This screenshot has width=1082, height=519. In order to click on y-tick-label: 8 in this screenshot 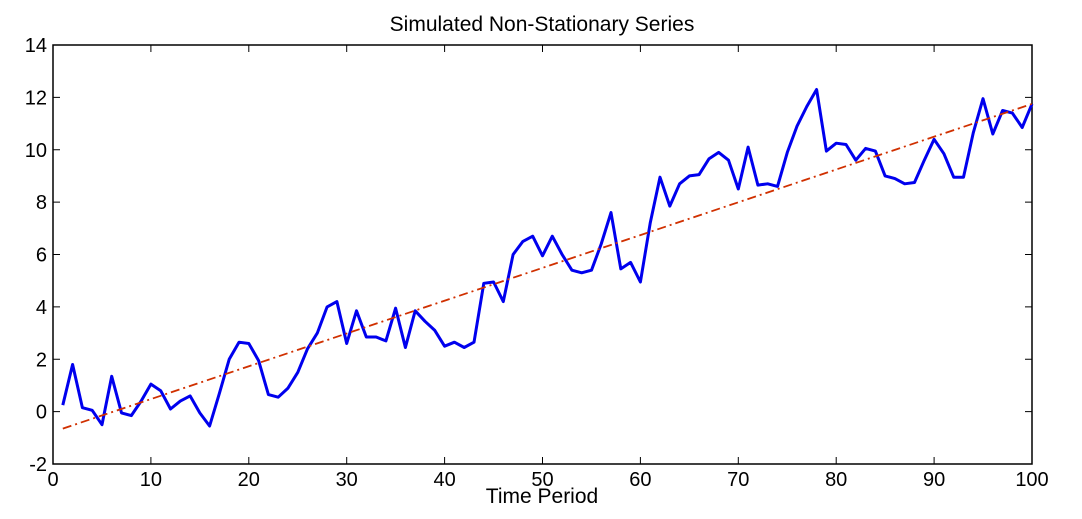, I will do `click(41, 203)`.